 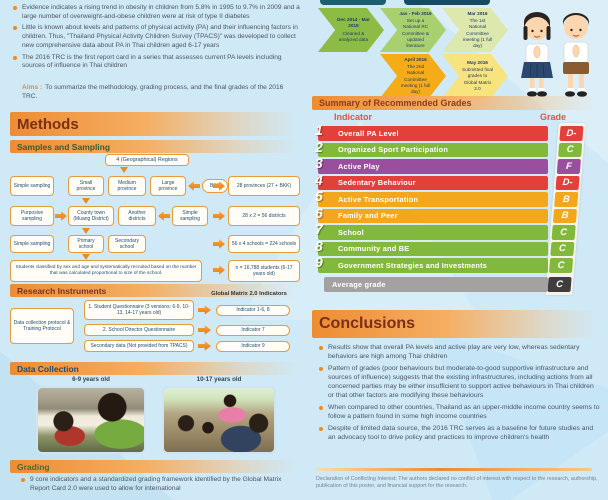 What do you see at coordinates (253, 330) in the screenshot?
I see `indicator-pill: Indicator 7` at bounding box center [253, 330].